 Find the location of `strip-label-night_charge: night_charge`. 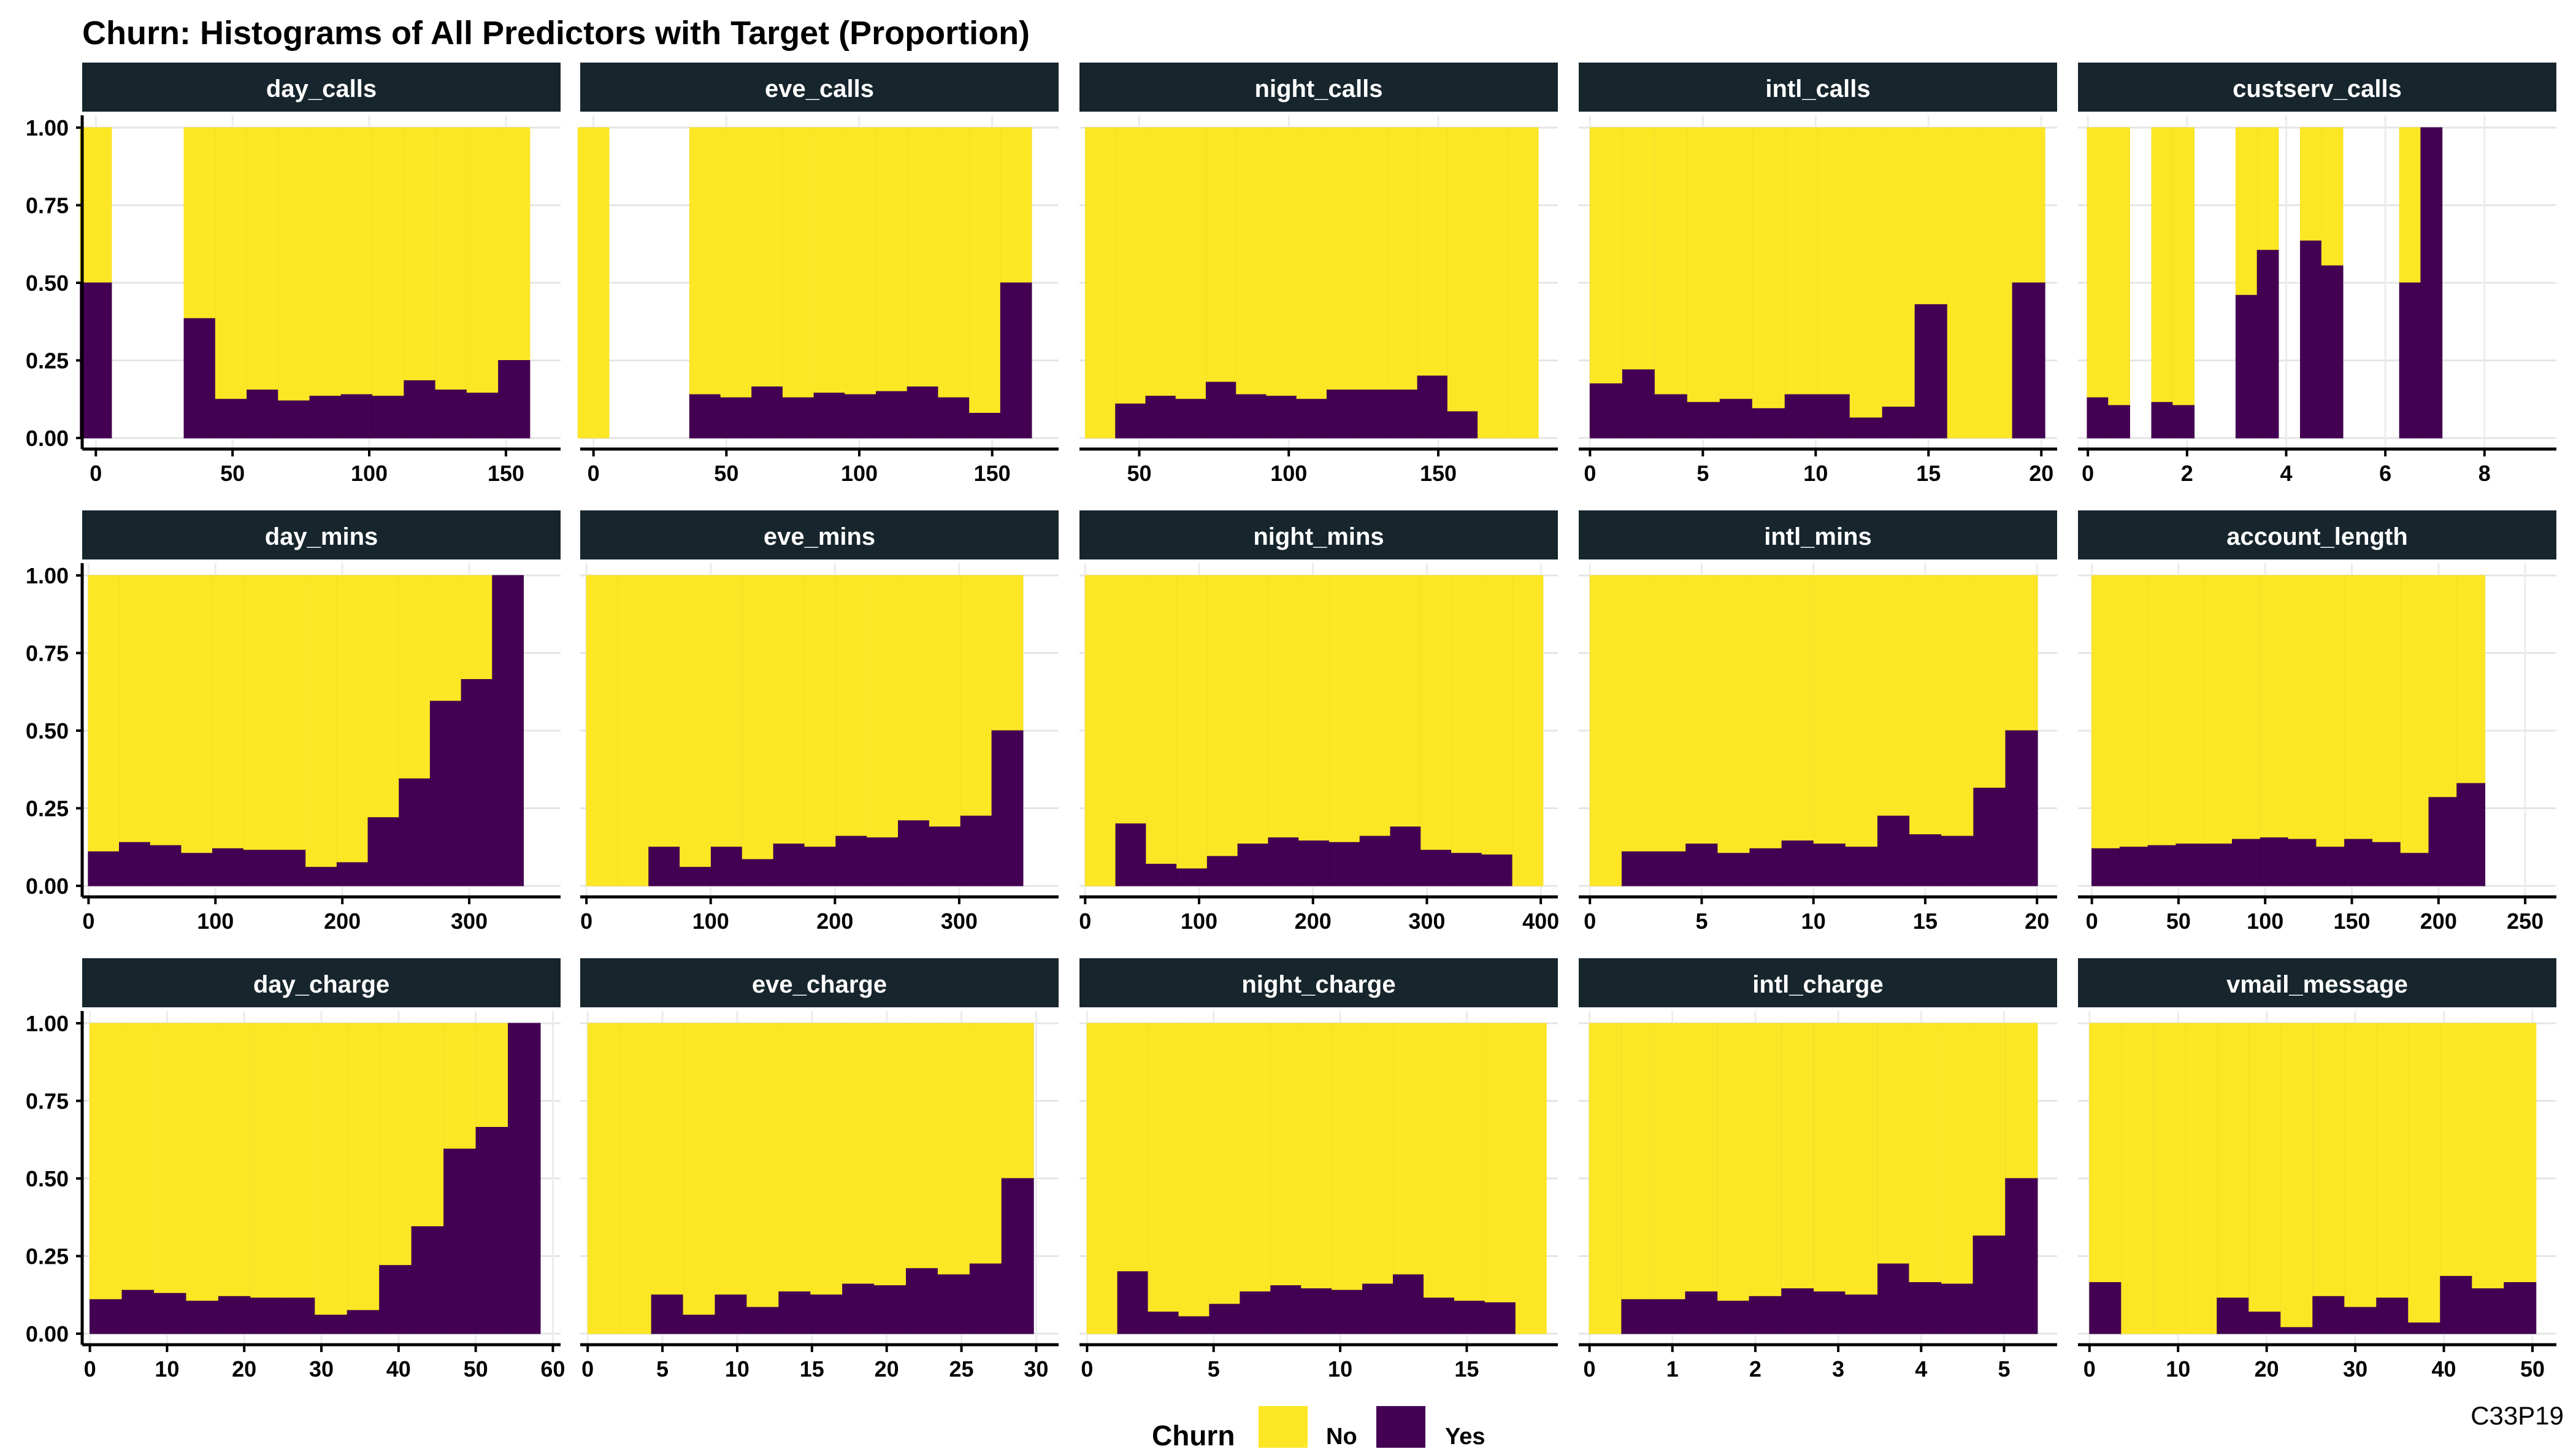

strip-label-night_charge: night_charge is located at coordinates (1318, 984).